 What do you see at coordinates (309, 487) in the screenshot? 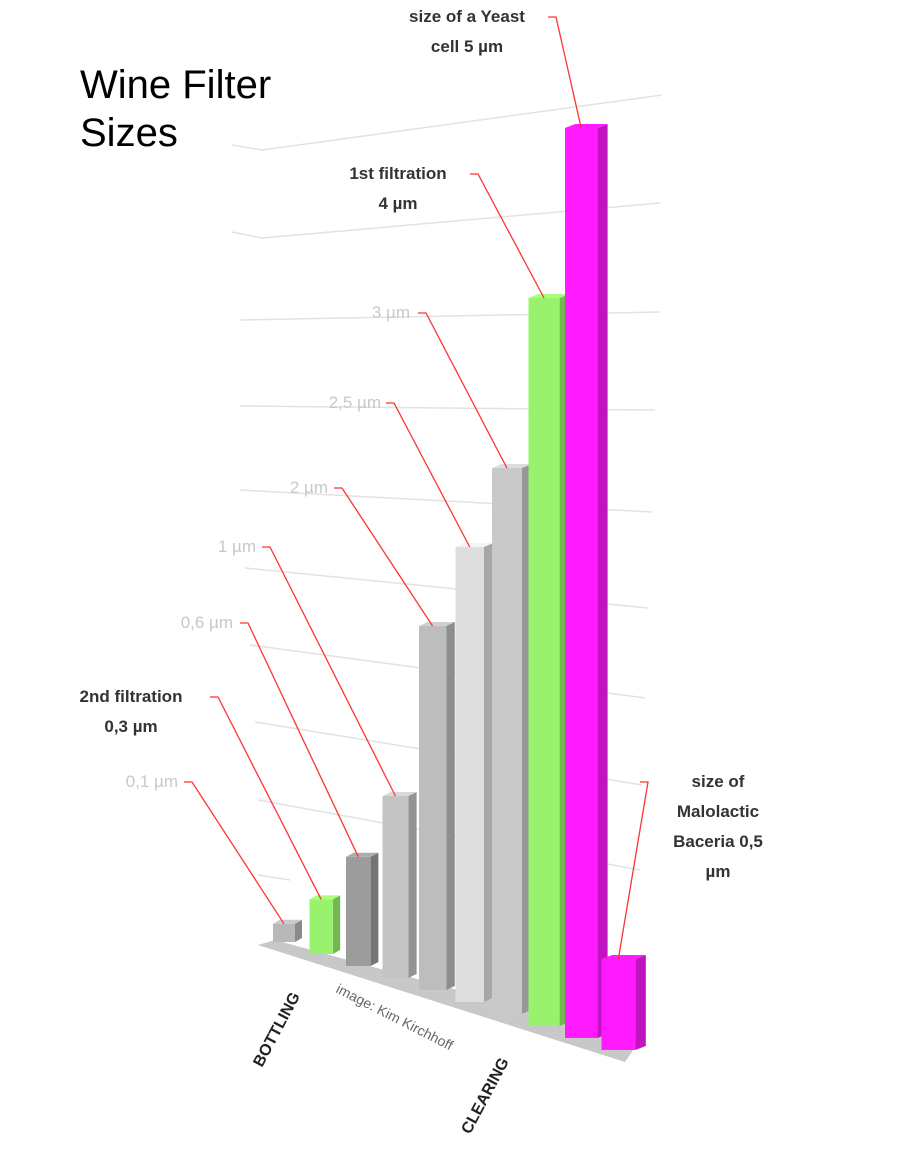
I see `data-label: 2 µm` at bounding box center [309, 487].